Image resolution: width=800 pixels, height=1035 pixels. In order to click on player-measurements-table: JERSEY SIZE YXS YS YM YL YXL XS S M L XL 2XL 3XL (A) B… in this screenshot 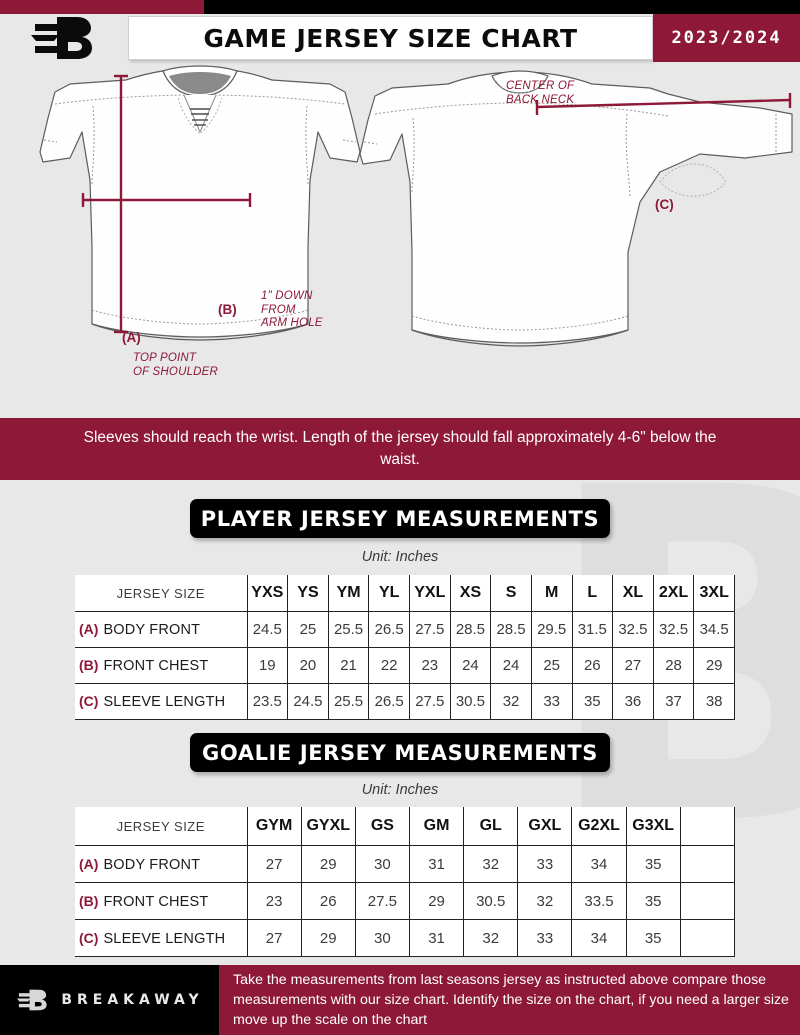, I will do `click(405, 647)`.